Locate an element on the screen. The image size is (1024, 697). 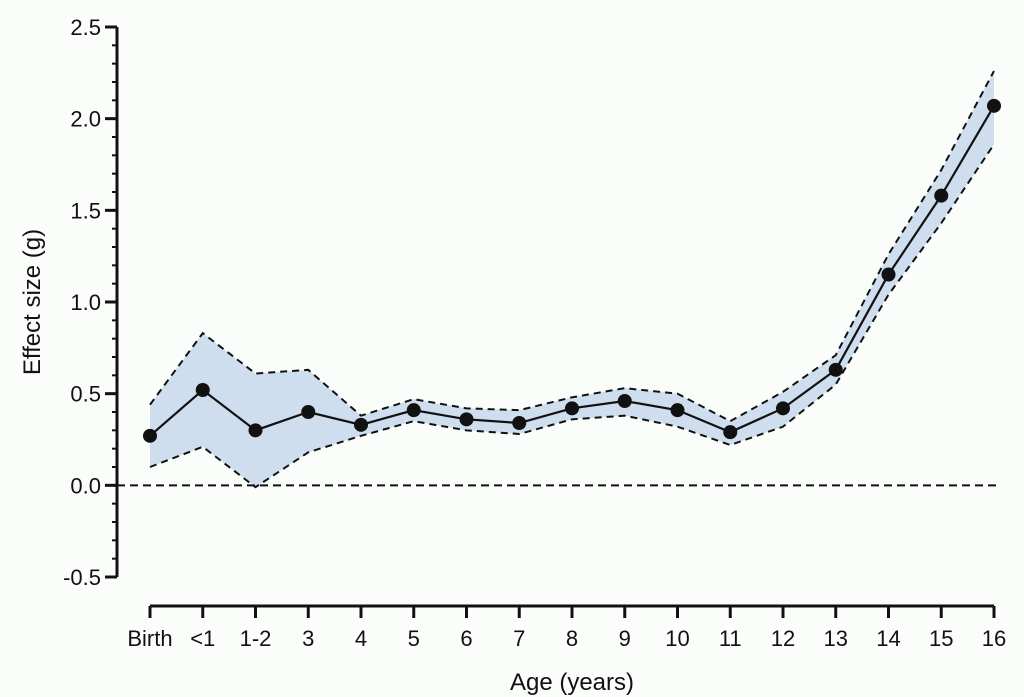
x-tick-label: 5 is located at coordinates (414, 638).